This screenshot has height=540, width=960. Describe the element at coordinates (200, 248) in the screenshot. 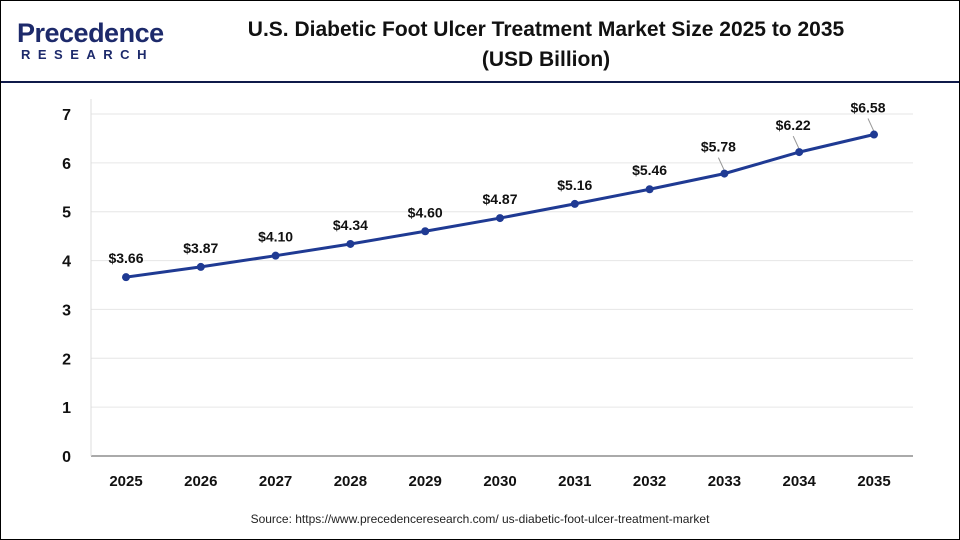

I see `data-label: $3.87` at that location.